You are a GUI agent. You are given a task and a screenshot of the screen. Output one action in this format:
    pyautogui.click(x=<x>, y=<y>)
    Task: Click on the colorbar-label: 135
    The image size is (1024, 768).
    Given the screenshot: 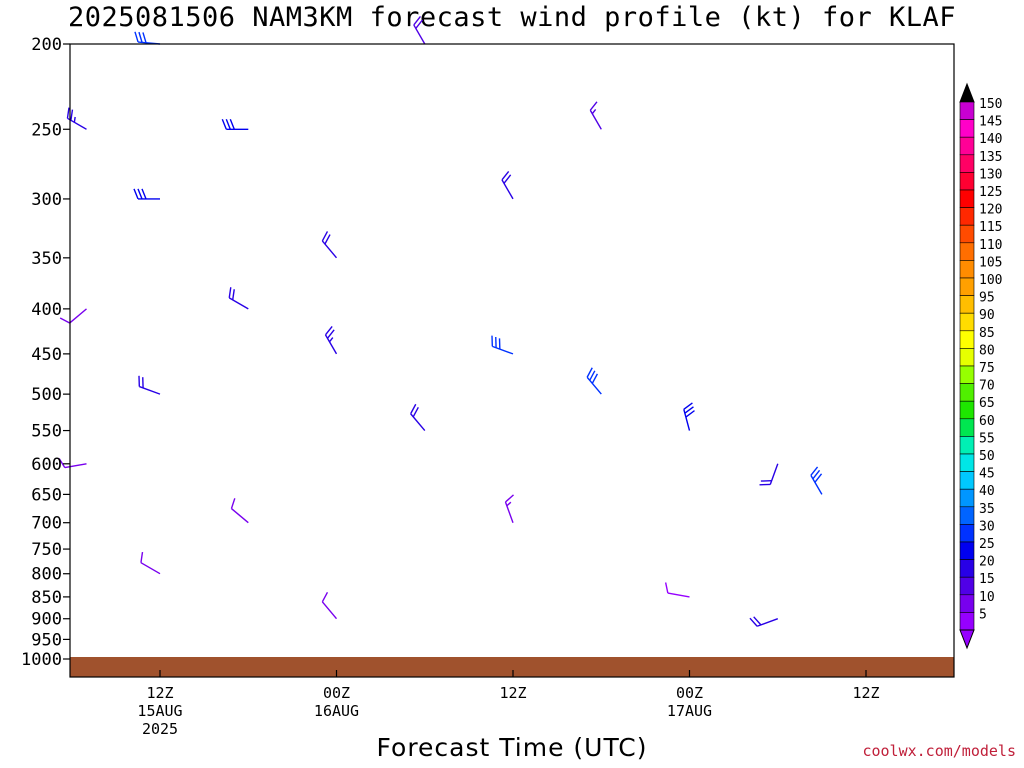 What is the action you would take?
    pyautogui.click(x=990, y=157)
    